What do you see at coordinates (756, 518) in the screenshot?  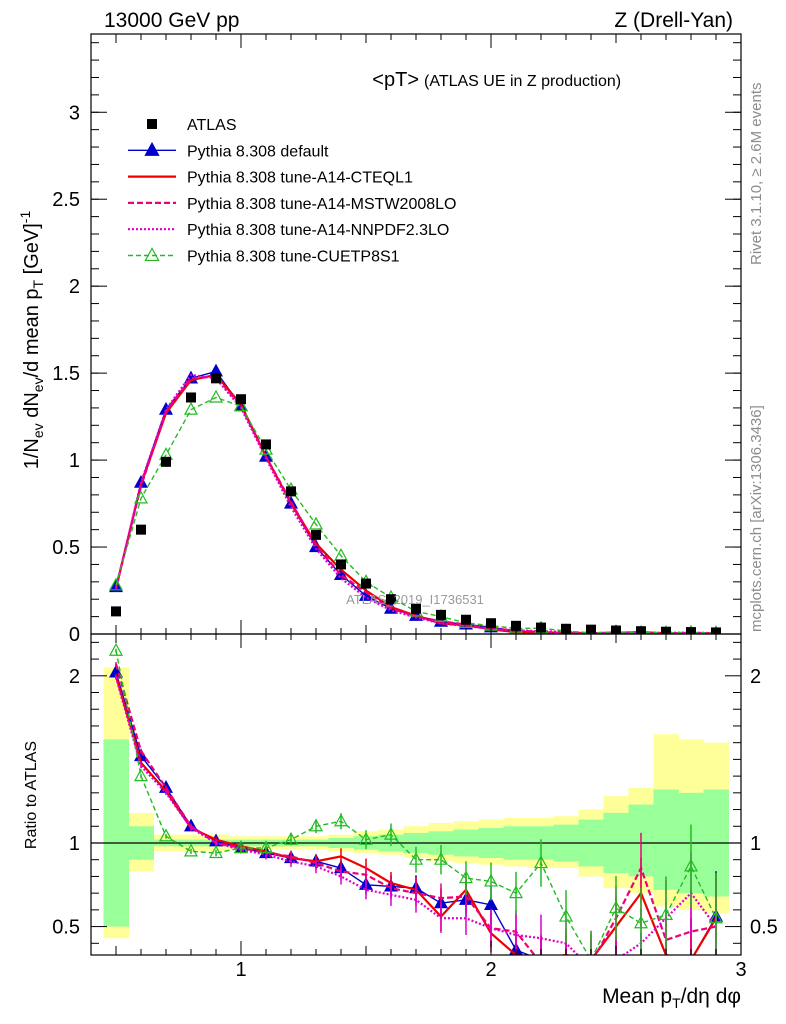 I see `side-label-mcplots: mcplots.cern.ch [arXiv:1306.3436]` at bounding box center [756, 518].